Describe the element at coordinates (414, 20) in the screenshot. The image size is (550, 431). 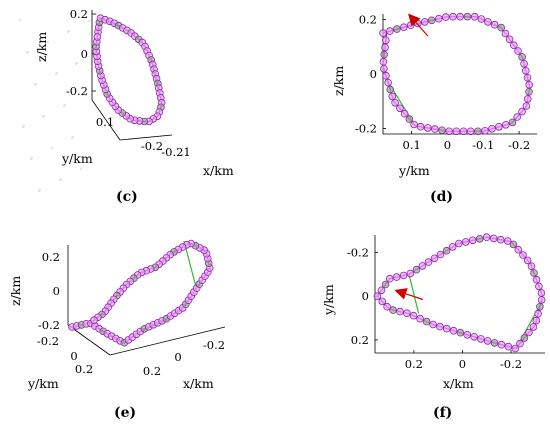
I see `direction-arrow` at that location.